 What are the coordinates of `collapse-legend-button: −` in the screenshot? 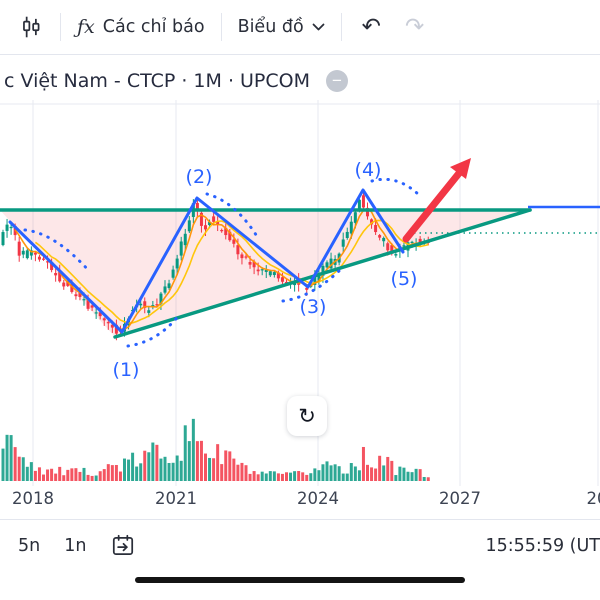 It's located at (337, 81).